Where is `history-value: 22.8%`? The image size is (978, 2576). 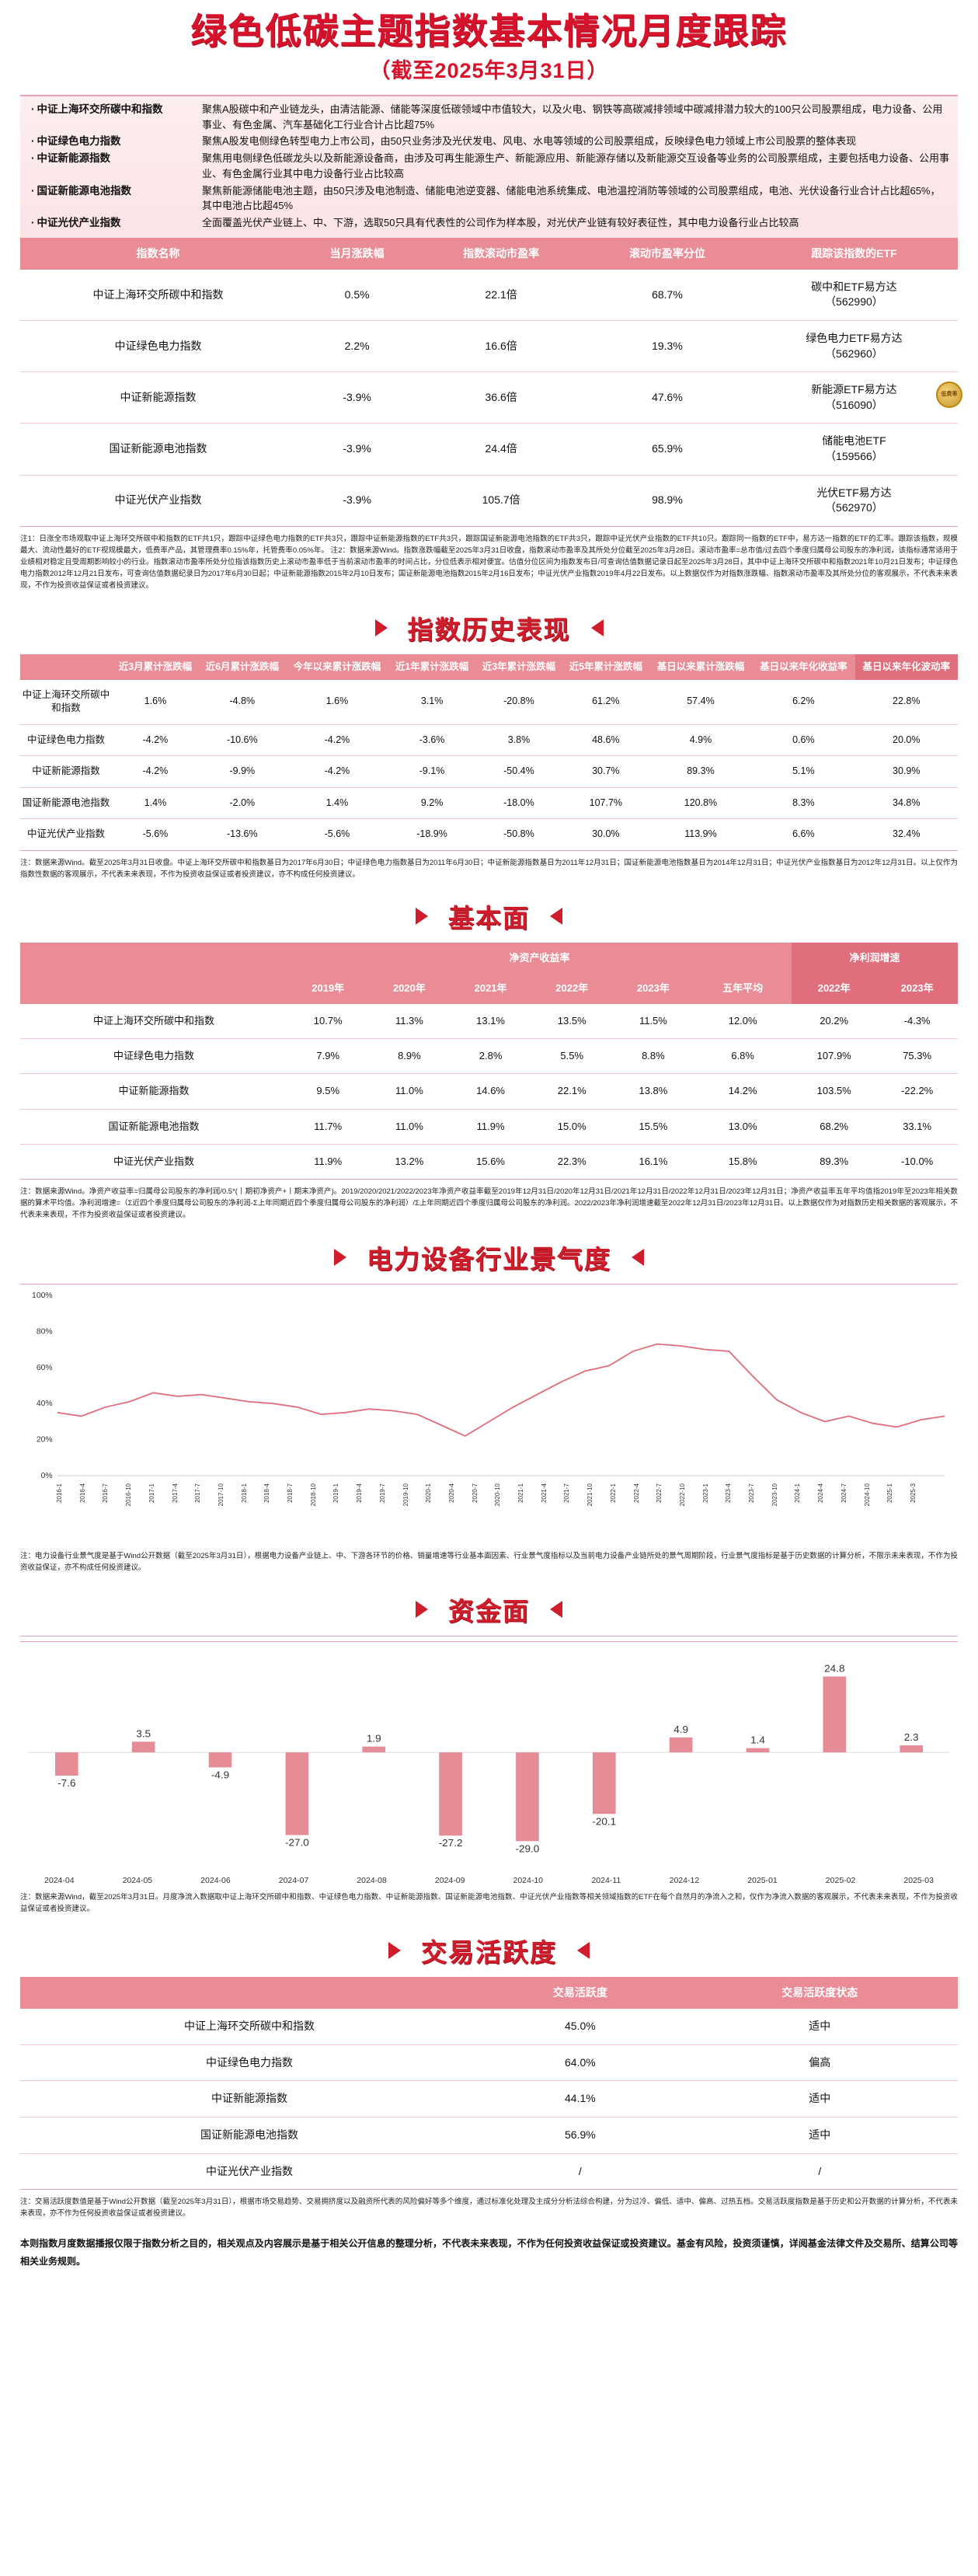 history-value: 22.8% is located at coordinates (906, 702).